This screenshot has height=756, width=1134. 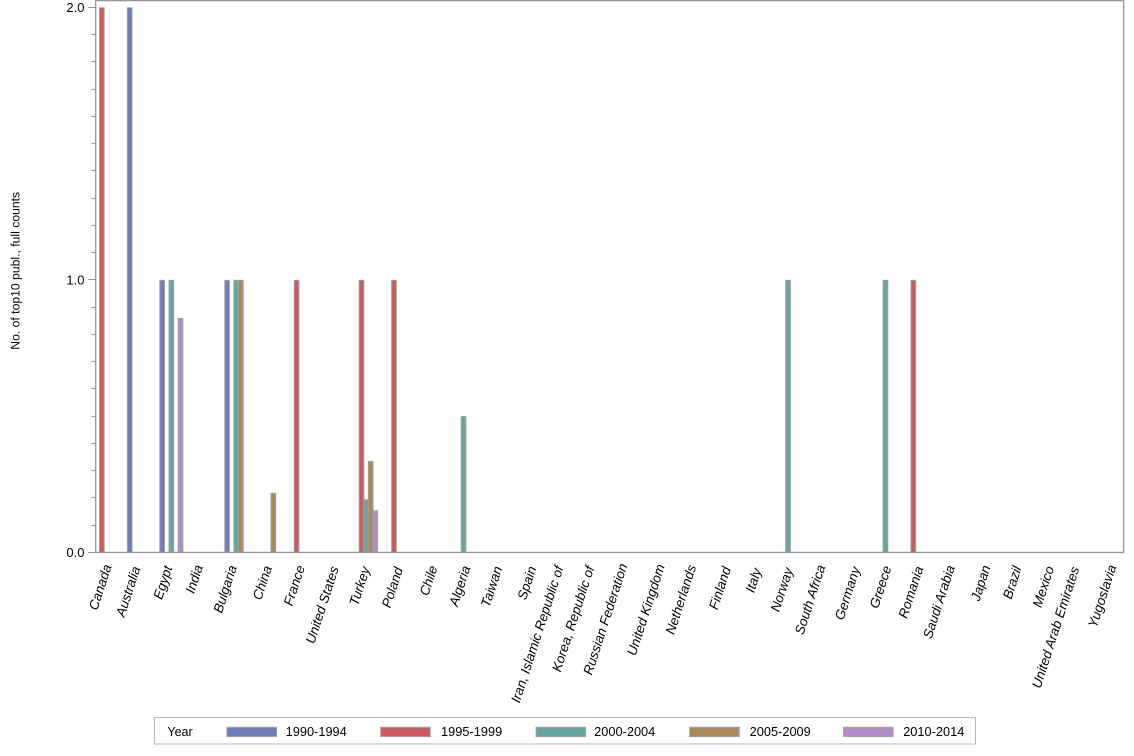 I want to click on svg-text: 2010-2014, so click(x=933, y=731).